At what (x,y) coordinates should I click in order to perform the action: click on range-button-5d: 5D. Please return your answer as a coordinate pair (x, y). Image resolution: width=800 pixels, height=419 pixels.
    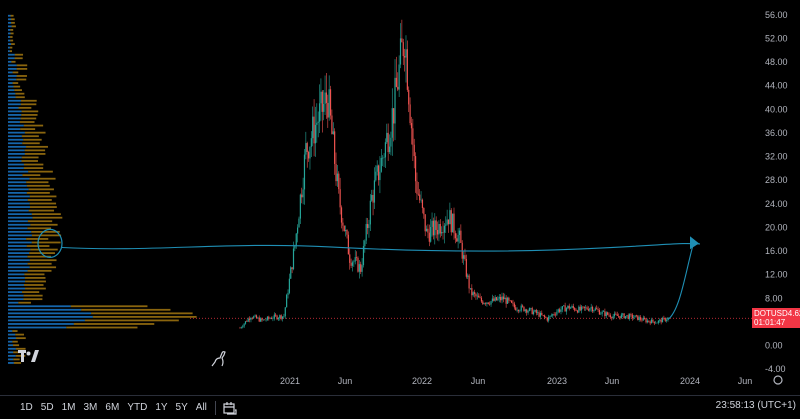
    Looking at the image, I should click on (47, 407).